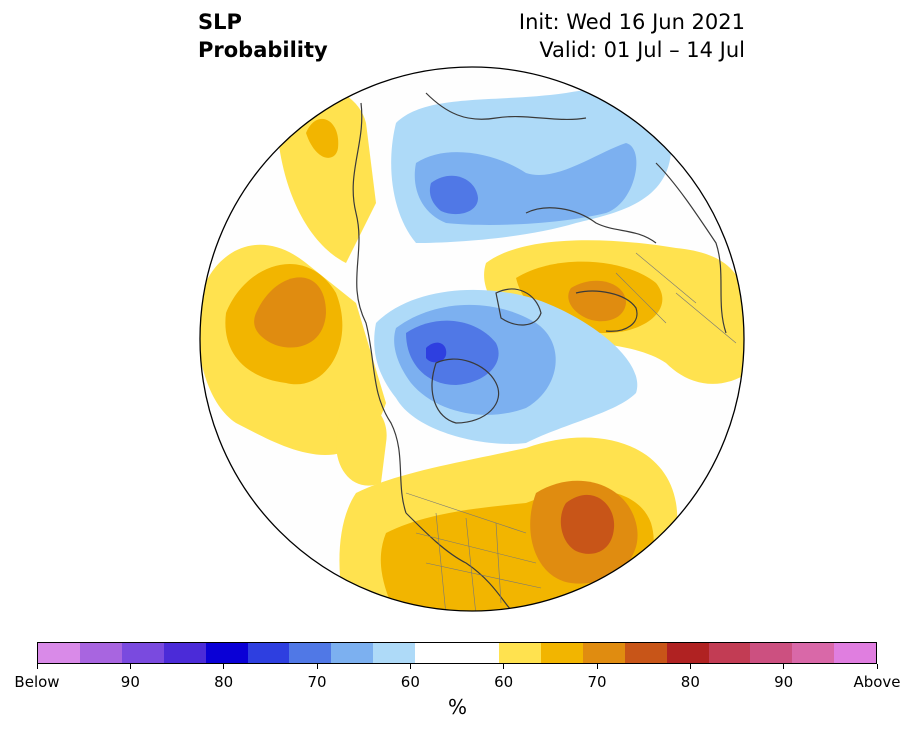 This screenshot has height=732, width=915. I want to click on valid-range: Valid: 01 Jul – 14 Jul, so click(642, 50).